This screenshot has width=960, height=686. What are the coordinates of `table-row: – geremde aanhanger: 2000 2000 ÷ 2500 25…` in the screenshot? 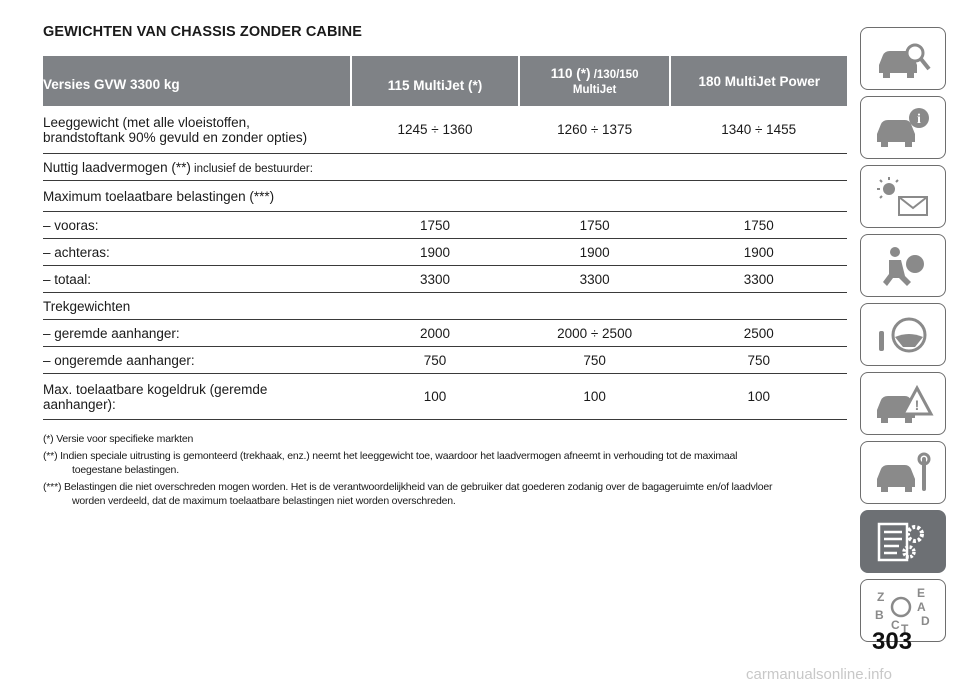 It's located at (445, 333).